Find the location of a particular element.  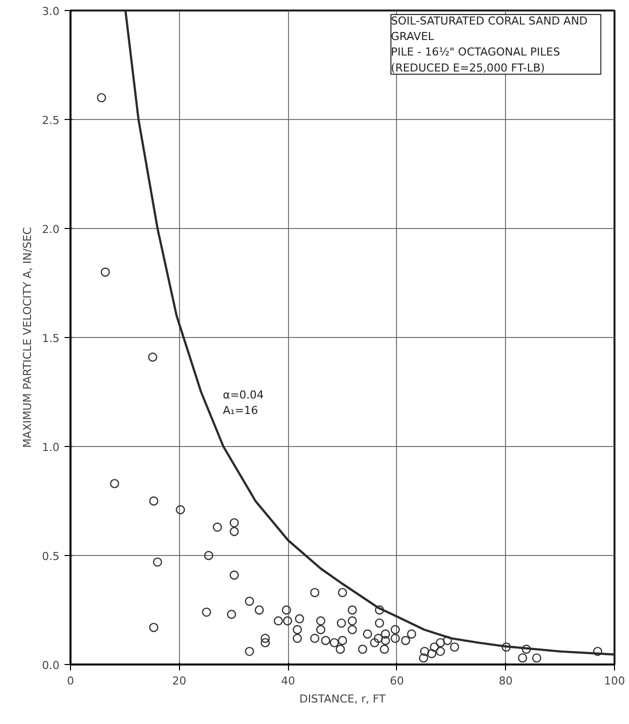

y-tick-label: 0.5 is located at coordinates (51, 556).